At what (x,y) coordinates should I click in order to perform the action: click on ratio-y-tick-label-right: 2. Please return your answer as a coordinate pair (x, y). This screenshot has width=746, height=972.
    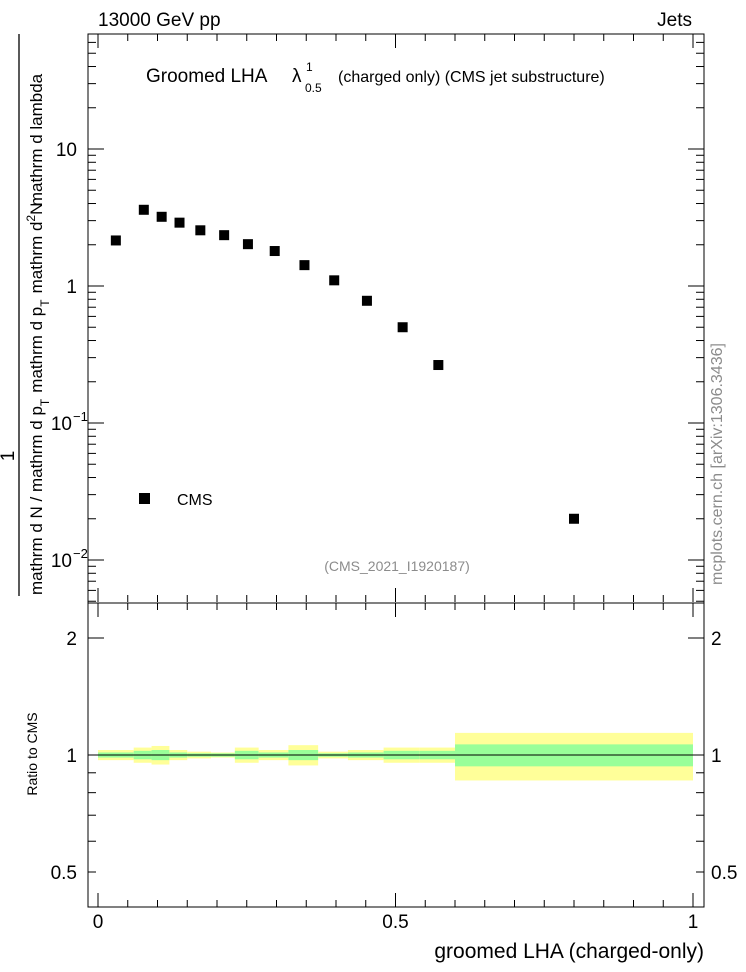
    Looking at the image, I should click on (716, 639).